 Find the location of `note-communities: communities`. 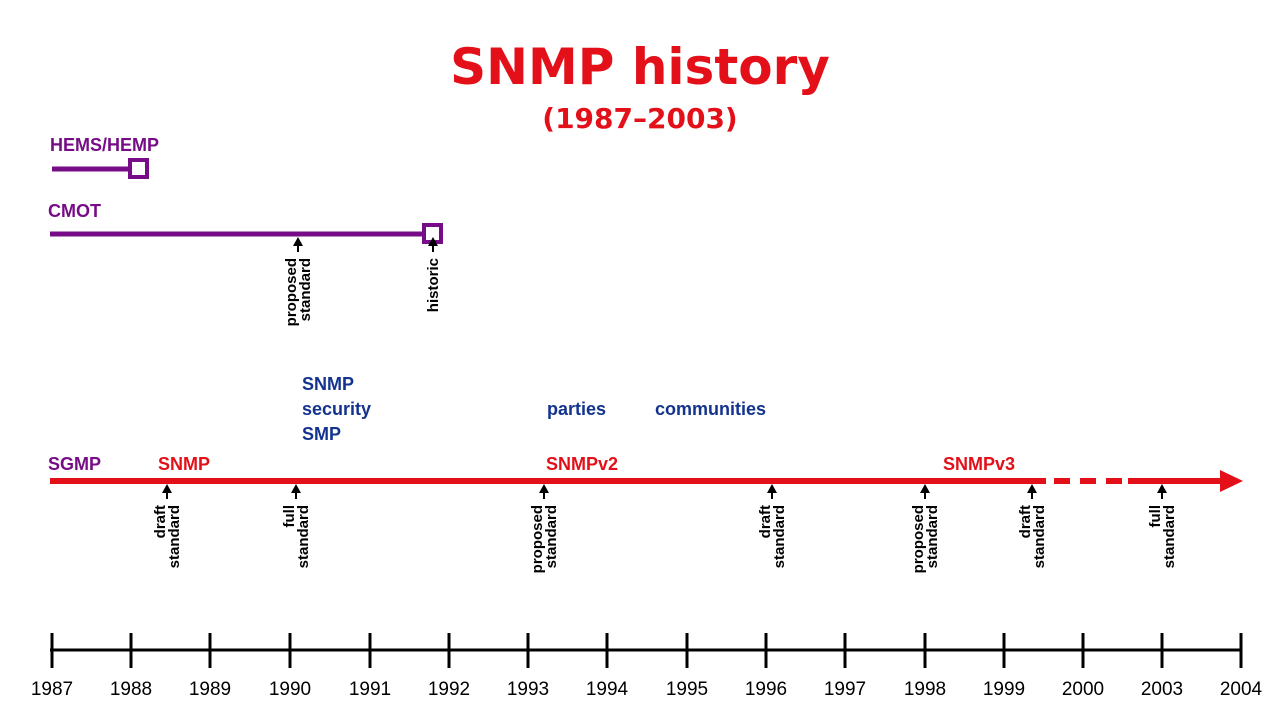

note-communities: communities is located at coordinates (710, 409).